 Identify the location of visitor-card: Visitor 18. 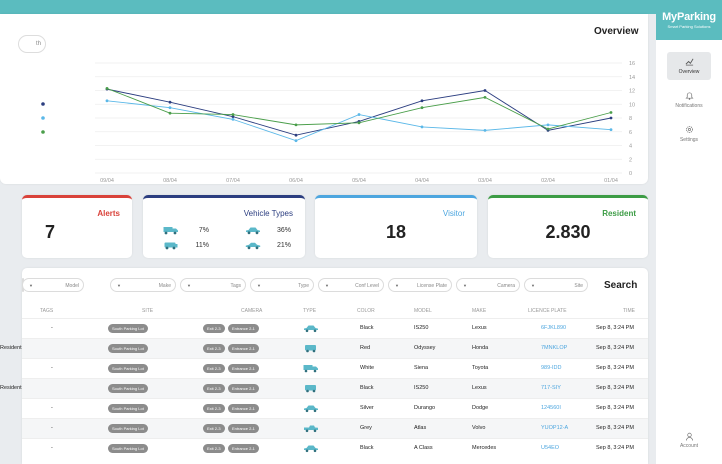
(396, 226).